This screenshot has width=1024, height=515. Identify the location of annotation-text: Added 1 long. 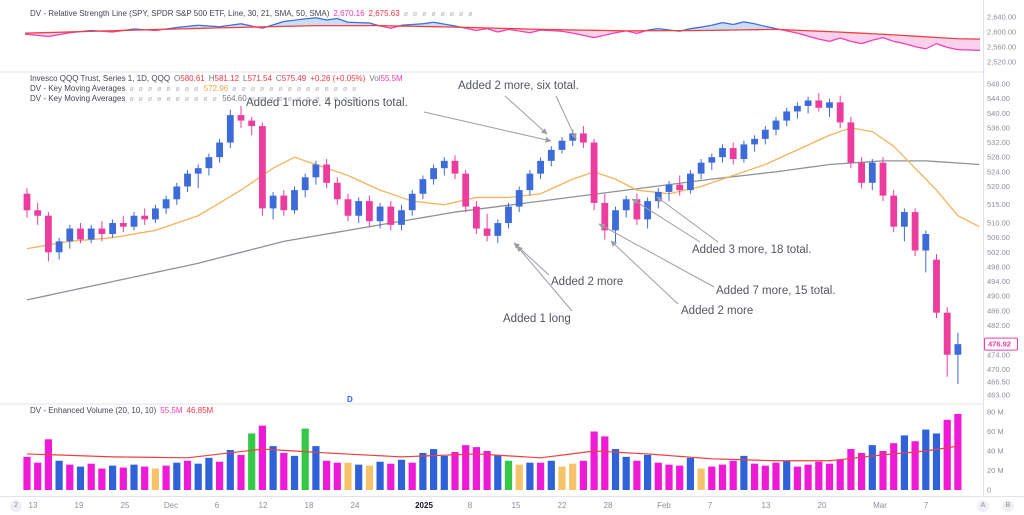
(537, 319).